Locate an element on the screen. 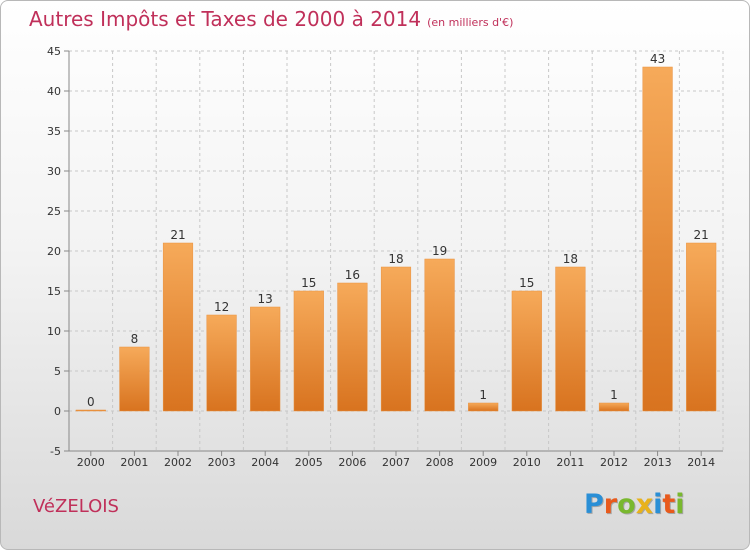 This screenshot has width=750, height=550. x-tick-label: 2013 is located at coordinates (658, 462).